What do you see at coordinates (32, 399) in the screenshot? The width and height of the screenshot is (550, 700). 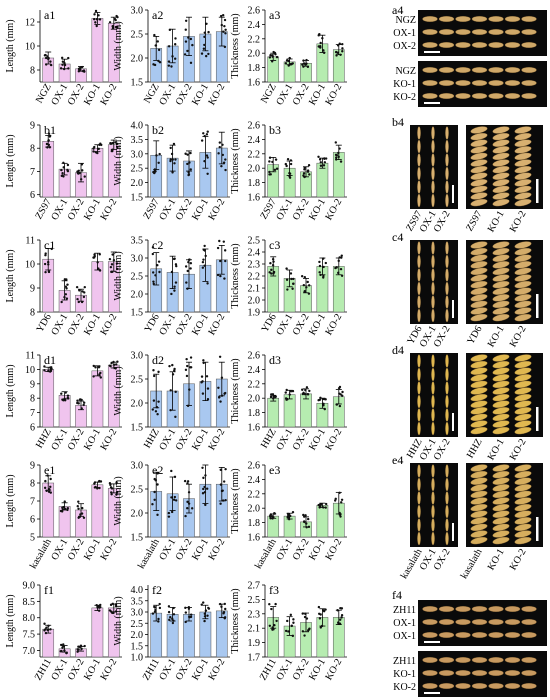 I see `y-tick-label: 8` at bounding box center [32, 399].